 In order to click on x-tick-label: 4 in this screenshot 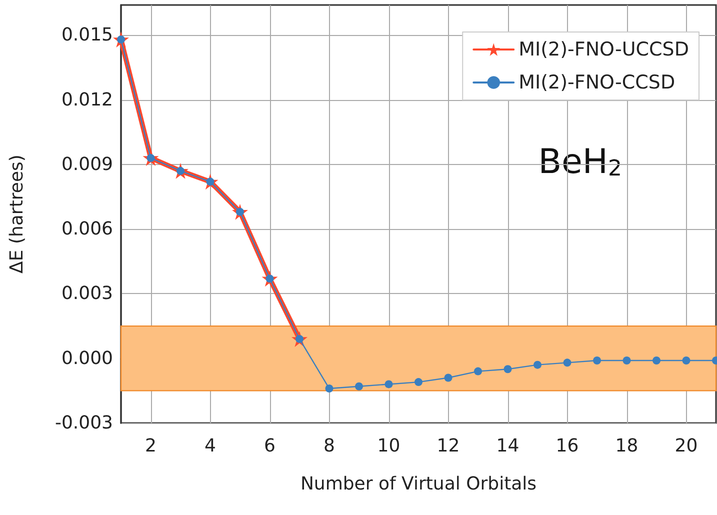, I will do `click(210, 446)`.